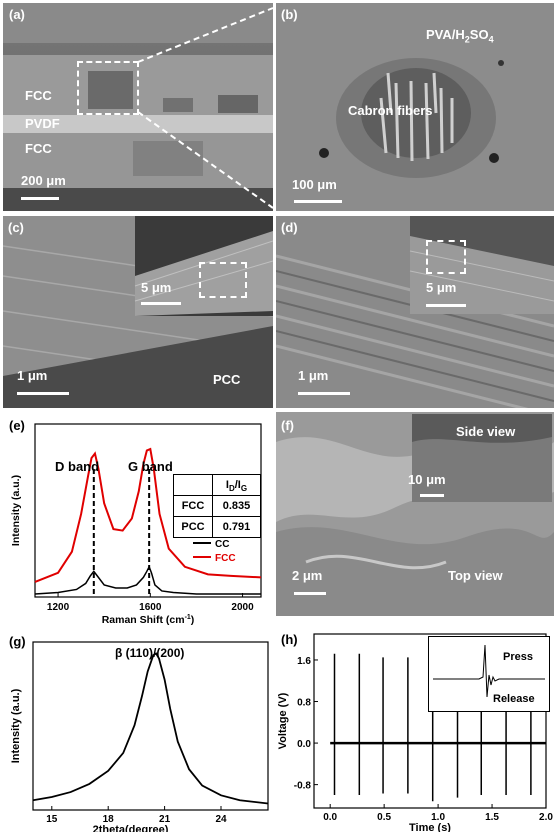 Image resolution: width=557 pixels, height=833 pixels. I want to click on scale-text: 100 μm, so click(314, 184).